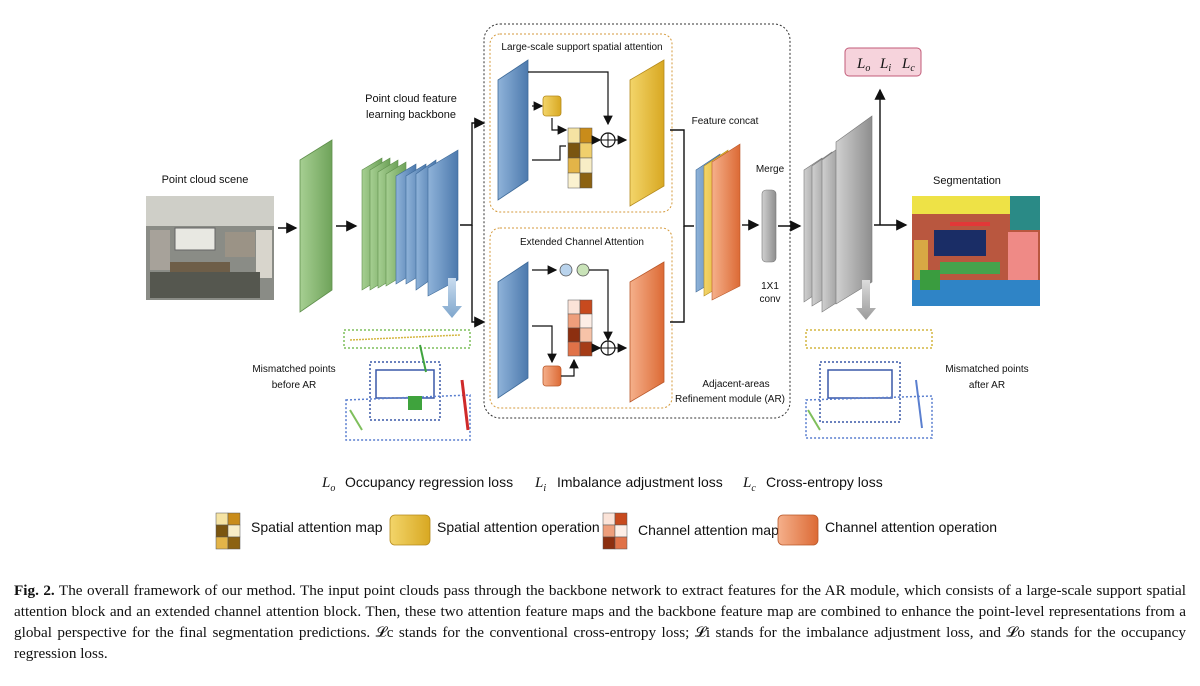  What do you see at coordinates (410, 223) in the screenshot?
I see `backbone-stack` at bounding box center [410, 223].